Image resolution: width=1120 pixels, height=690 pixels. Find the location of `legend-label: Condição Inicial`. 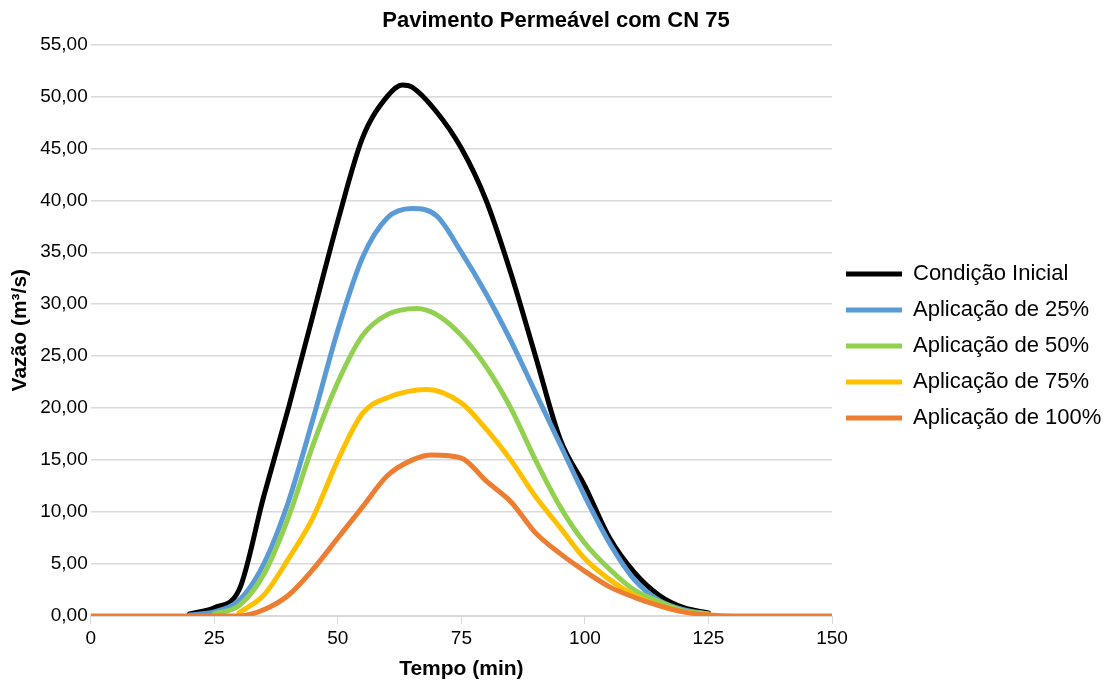

legend-label: Condição Inicial is located at coordinates (991, 273).